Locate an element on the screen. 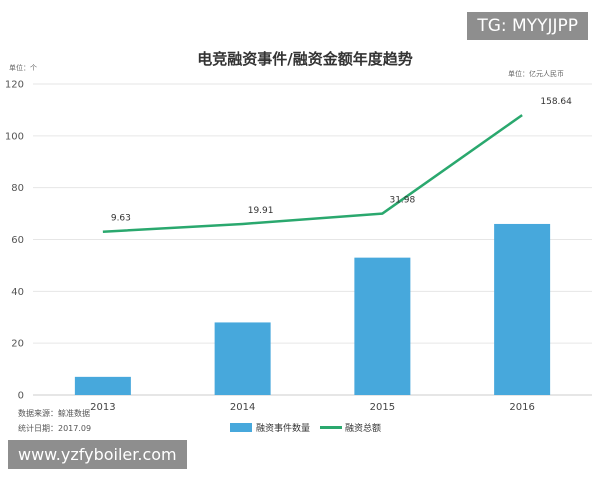 The width and height of the screenshot is (600, 480). bar-2015 is located at coordinates (382, 326).